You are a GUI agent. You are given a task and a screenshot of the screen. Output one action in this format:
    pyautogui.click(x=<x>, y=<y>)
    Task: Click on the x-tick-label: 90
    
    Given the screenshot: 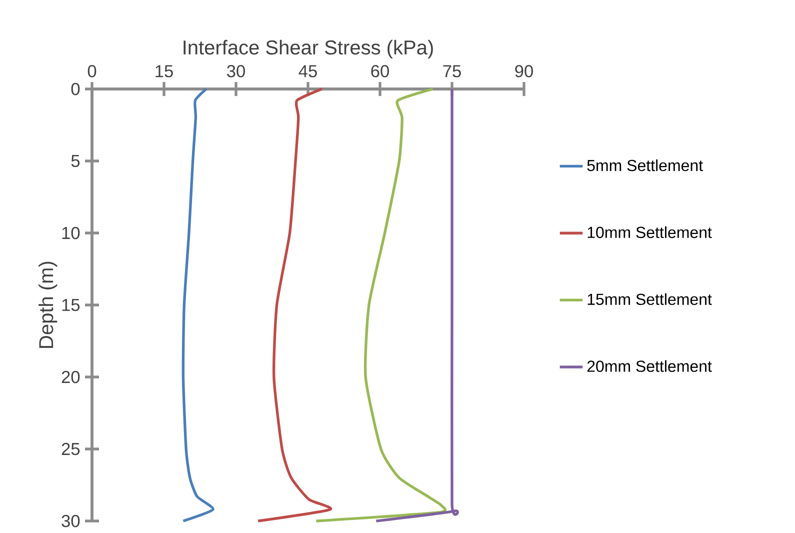 What is the action you would take?
    pyautogui.click(x=524, y=71)
    